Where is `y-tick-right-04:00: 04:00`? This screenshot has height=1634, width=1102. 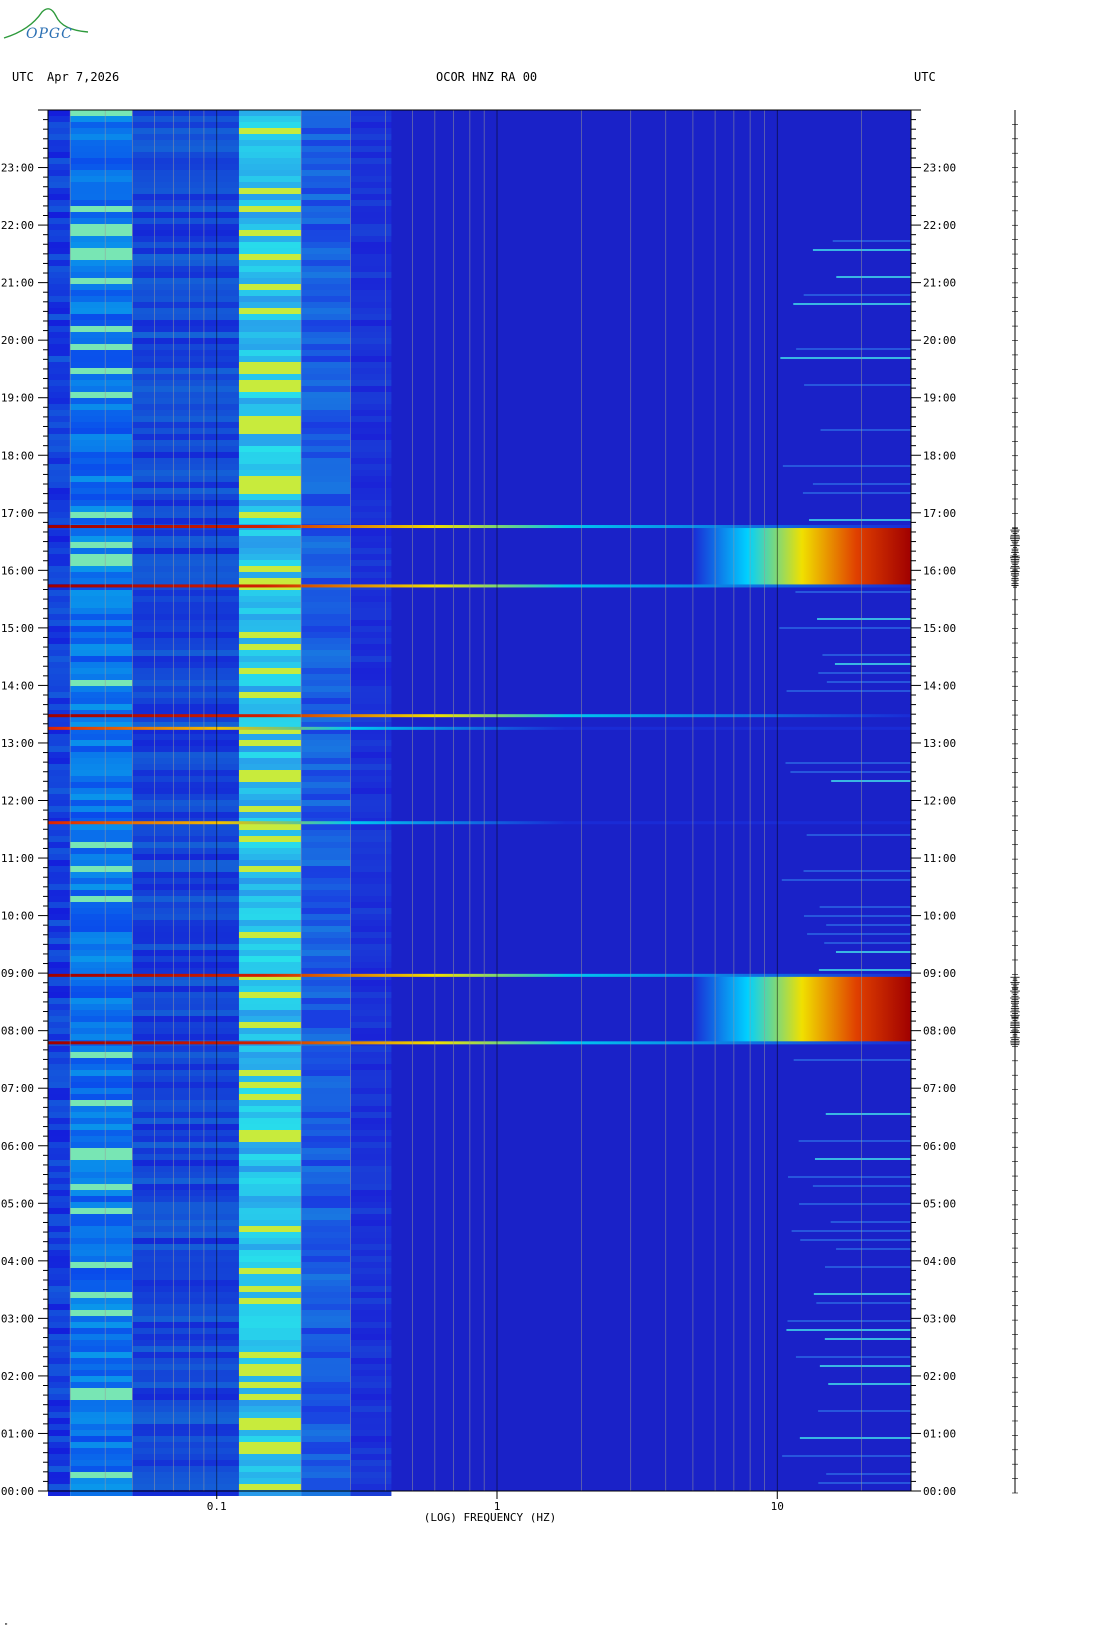 y-tick-right-04:00: 04:00 is located at coordinates (939, 1261).